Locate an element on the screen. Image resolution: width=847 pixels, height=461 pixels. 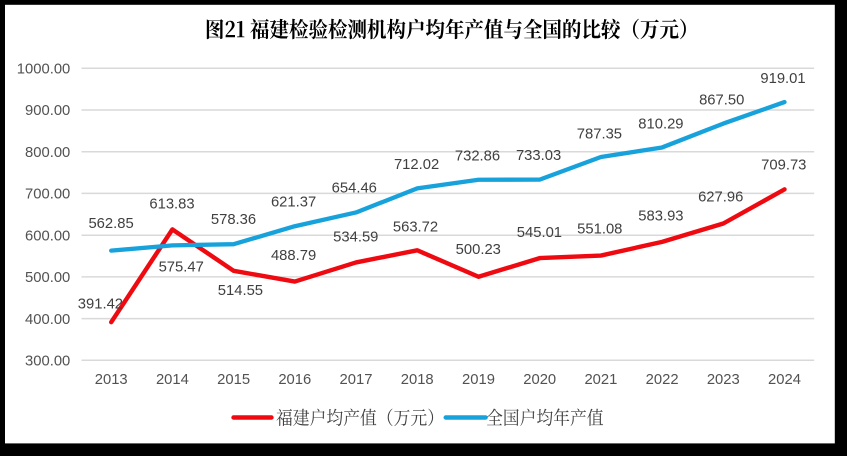
svg-text: 545.01 is located at coordinates (539, 233).